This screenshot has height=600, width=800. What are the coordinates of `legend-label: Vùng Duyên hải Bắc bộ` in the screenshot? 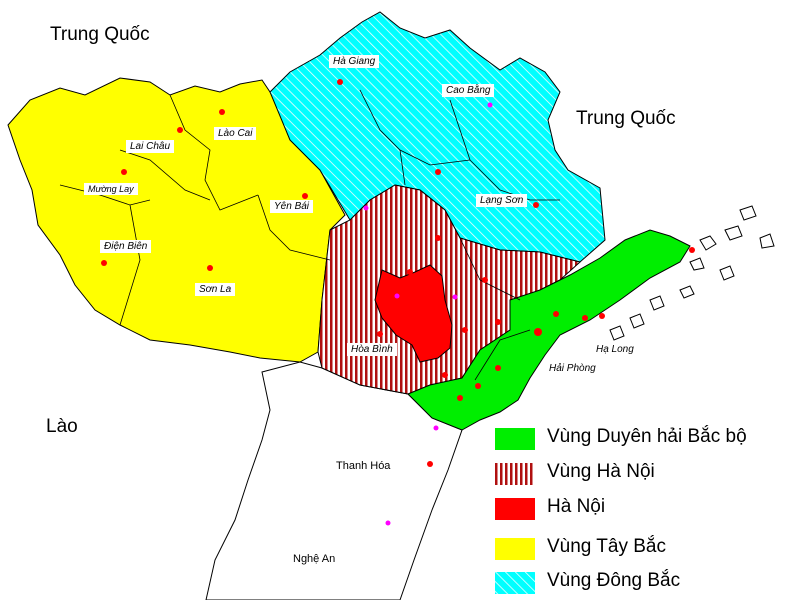 It's located at (647, 436).